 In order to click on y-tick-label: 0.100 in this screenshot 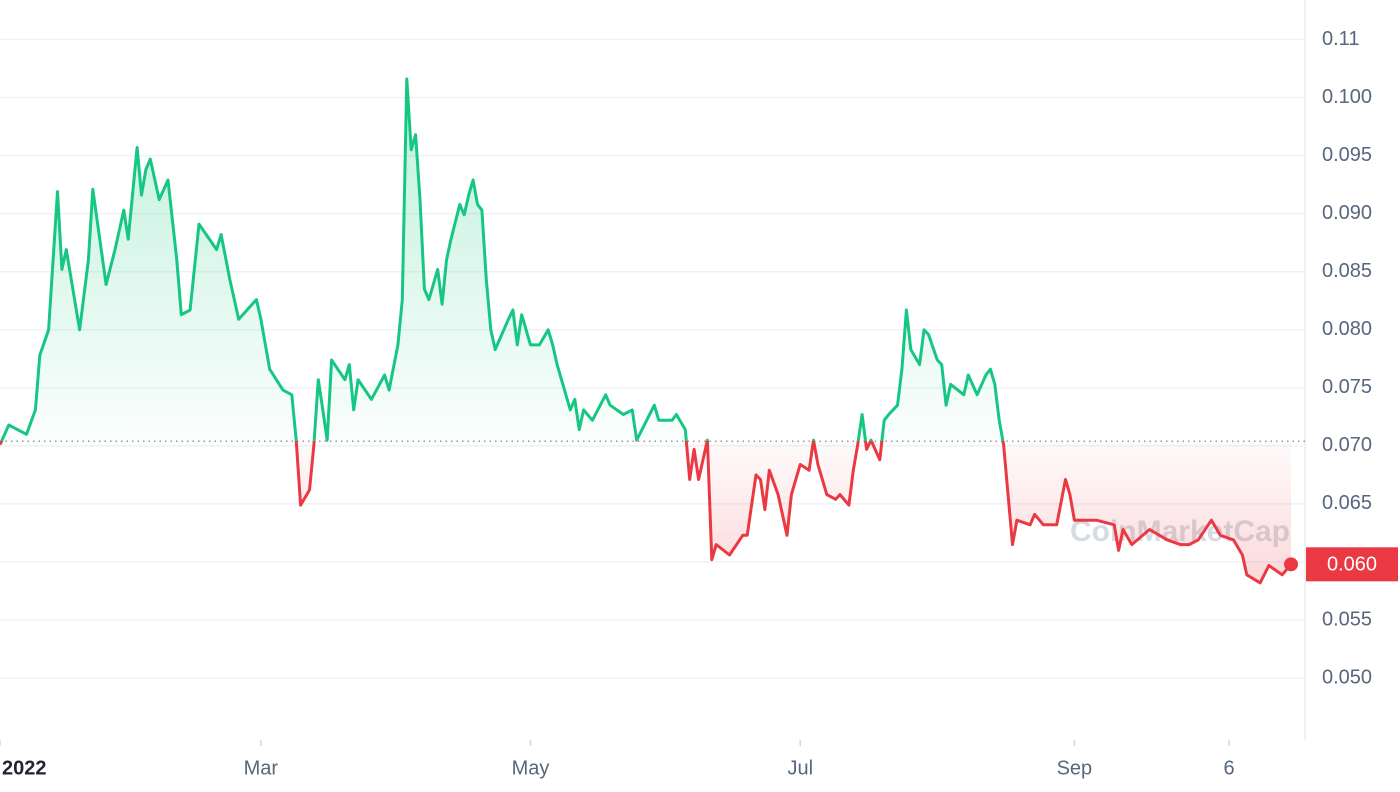, I will do `click(1347, 97)`.